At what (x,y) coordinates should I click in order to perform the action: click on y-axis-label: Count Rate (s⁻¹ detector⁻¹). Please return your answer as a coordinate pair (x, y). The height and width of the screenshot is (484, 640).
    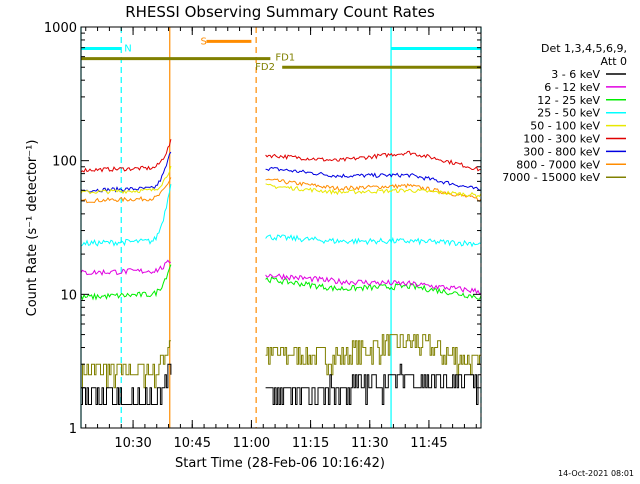
    Looking at the image, I should click on (32, 228).